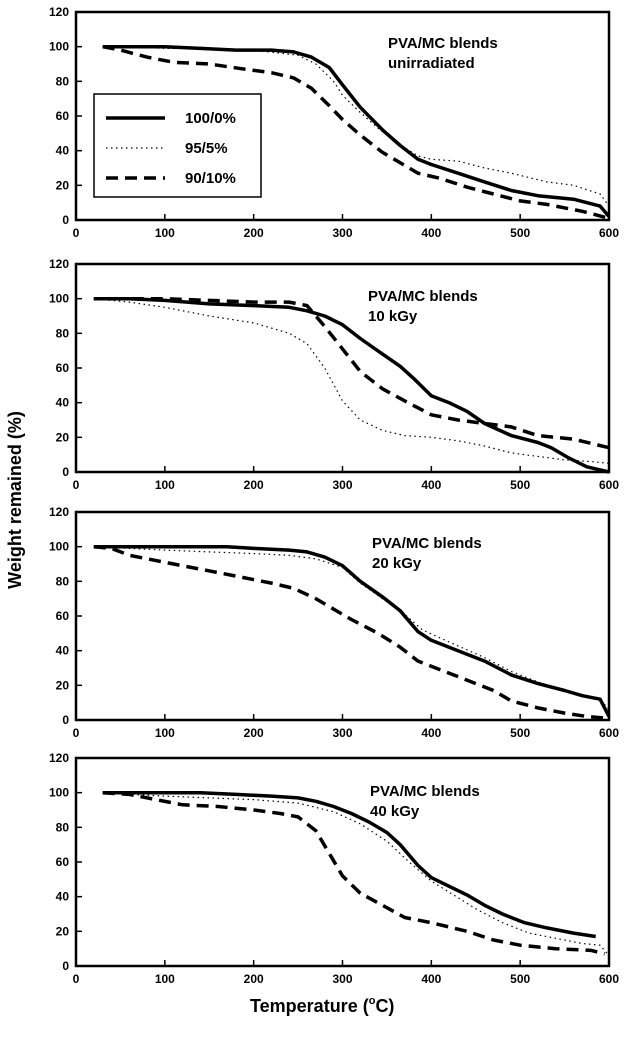 The image size is (625, 1042). Describe the element at coordinates (397, 563) in the screenshot. I see `panel-annotation-line-2: 20 kGy` at that location.